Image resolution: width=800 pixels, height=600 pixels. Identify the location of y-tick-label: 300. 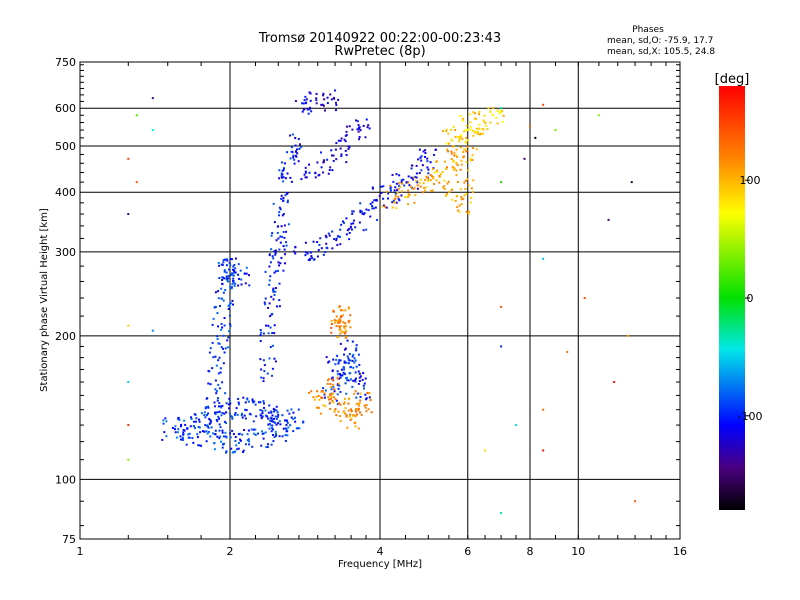
(65, 252).